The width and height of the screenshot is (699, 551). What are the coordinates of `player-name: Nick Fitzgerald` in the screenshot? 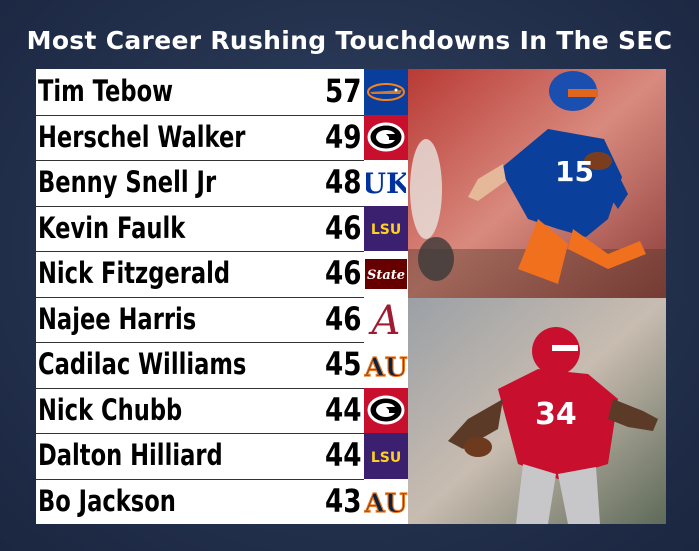 It's located at (134, 273).